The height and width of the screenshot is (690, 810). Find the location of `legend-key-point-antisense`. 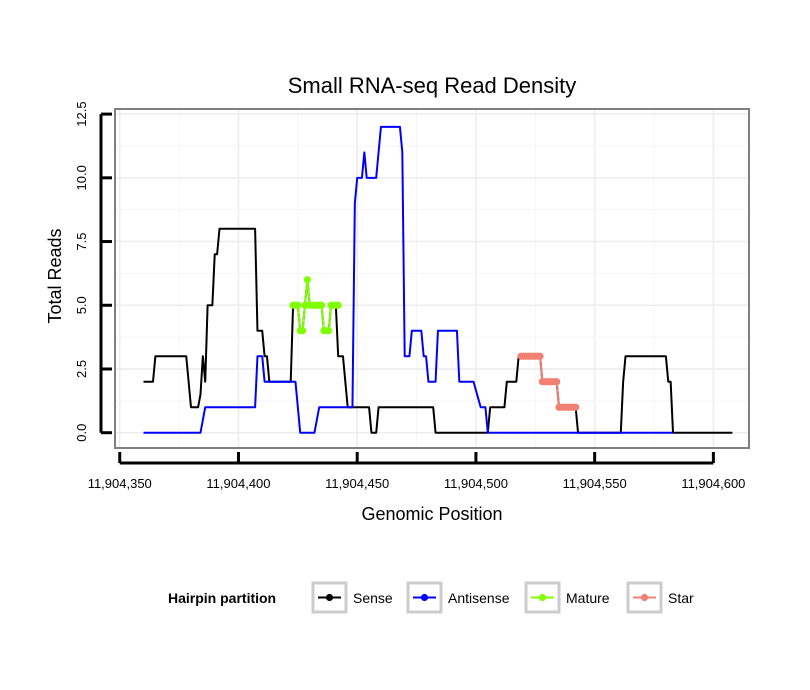

legend-key-point-antisense is located at coordinates (424, 597).